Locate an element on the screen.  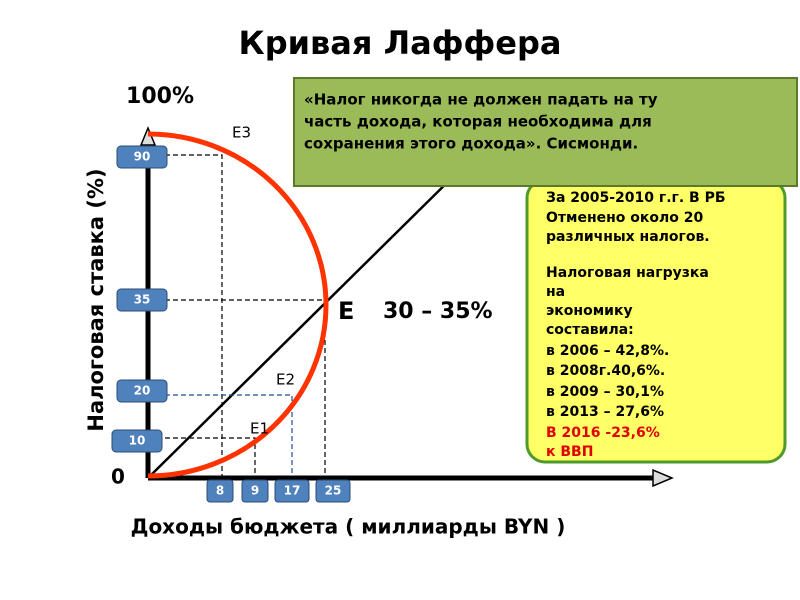
x-box-label: 8 is located at coordinates (220, 491).